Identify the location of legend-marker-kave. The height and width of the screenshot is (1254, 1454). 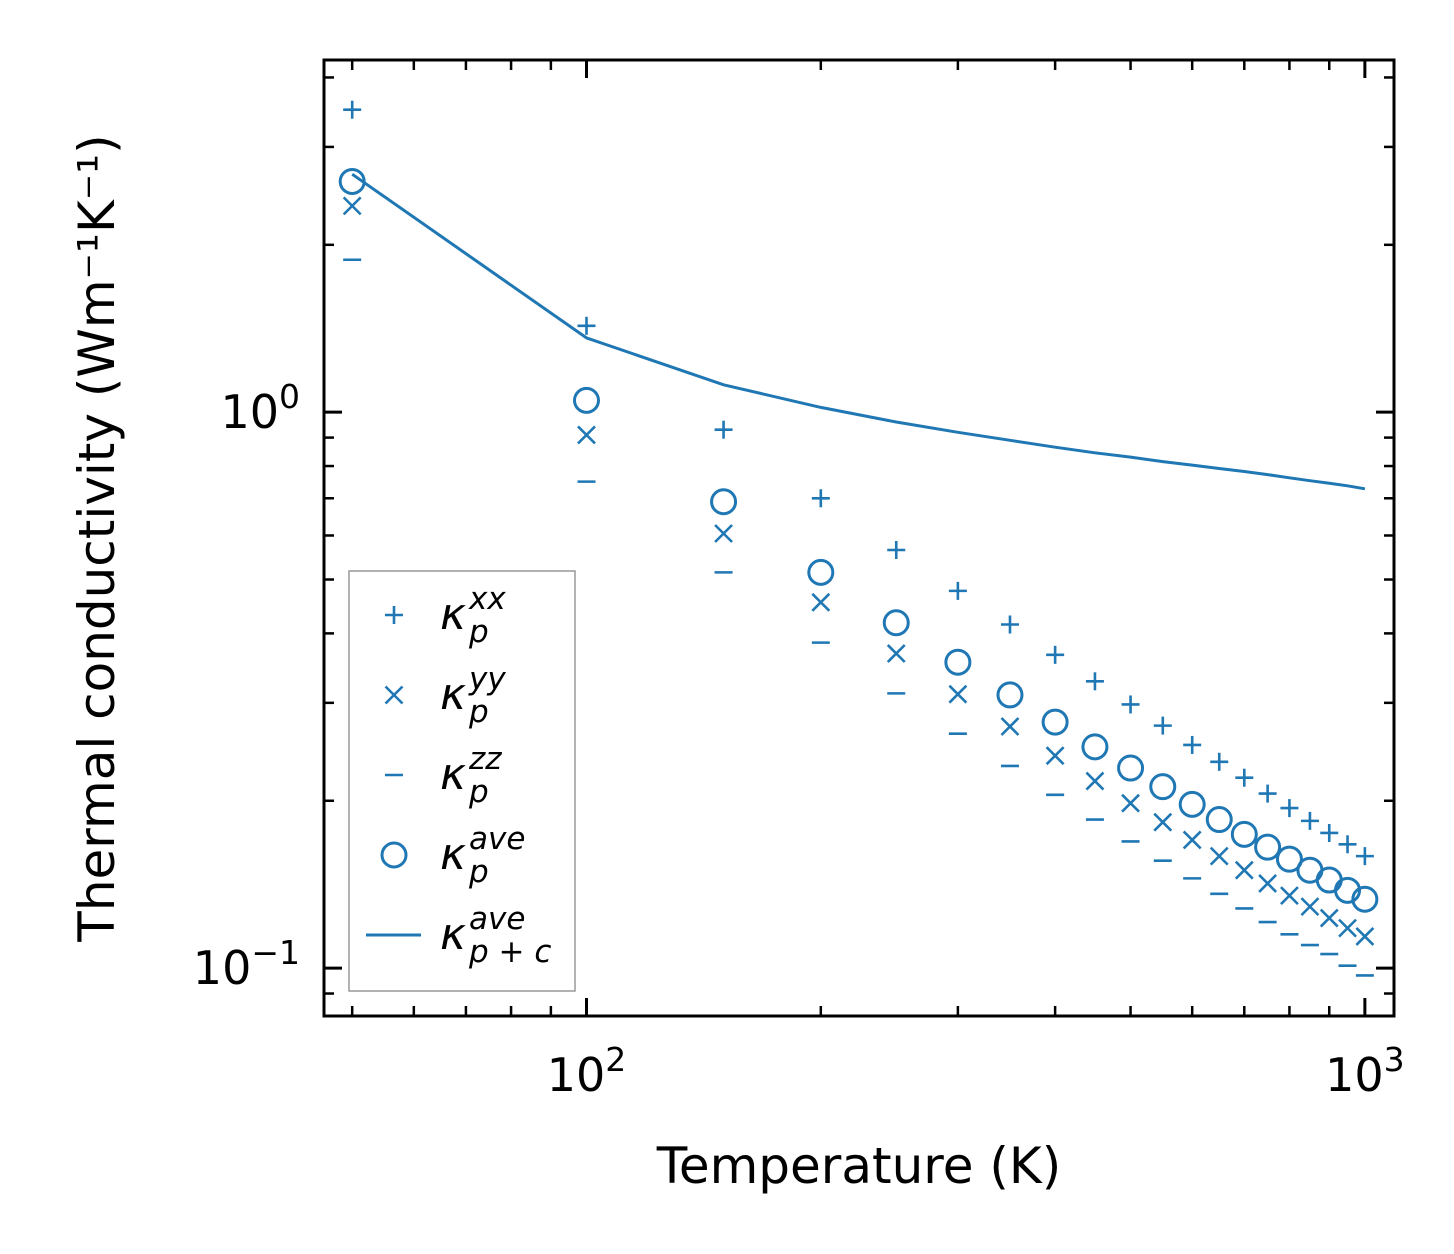
(394, 855).